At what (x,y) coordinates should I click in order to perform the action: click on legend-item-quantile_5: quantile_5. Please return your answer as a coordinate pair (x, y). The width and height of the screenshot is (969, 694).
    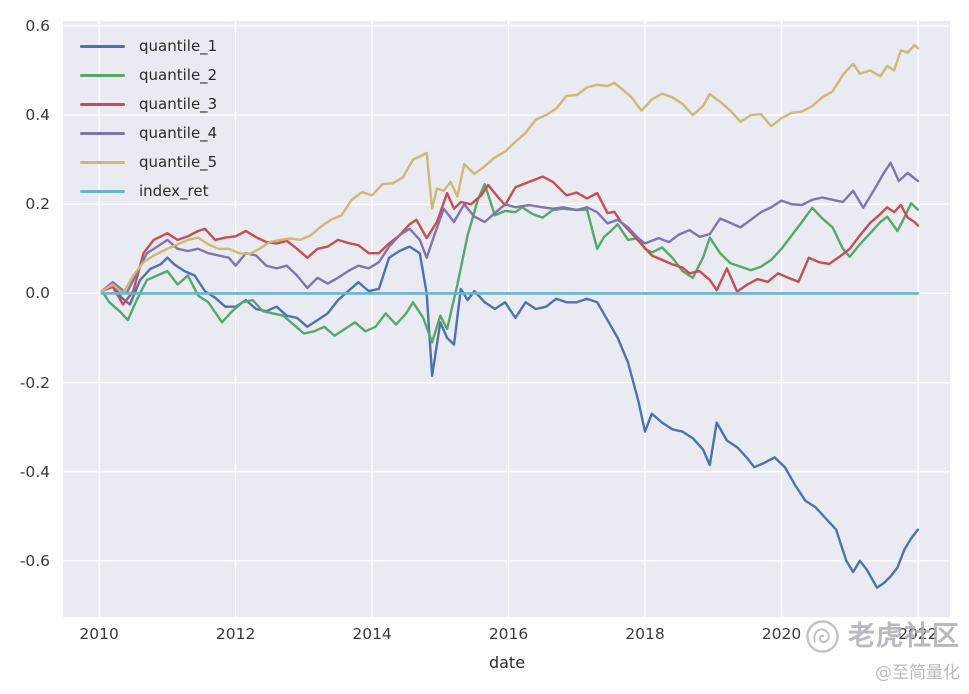
    Looking at the image, I should click on (148, 162).